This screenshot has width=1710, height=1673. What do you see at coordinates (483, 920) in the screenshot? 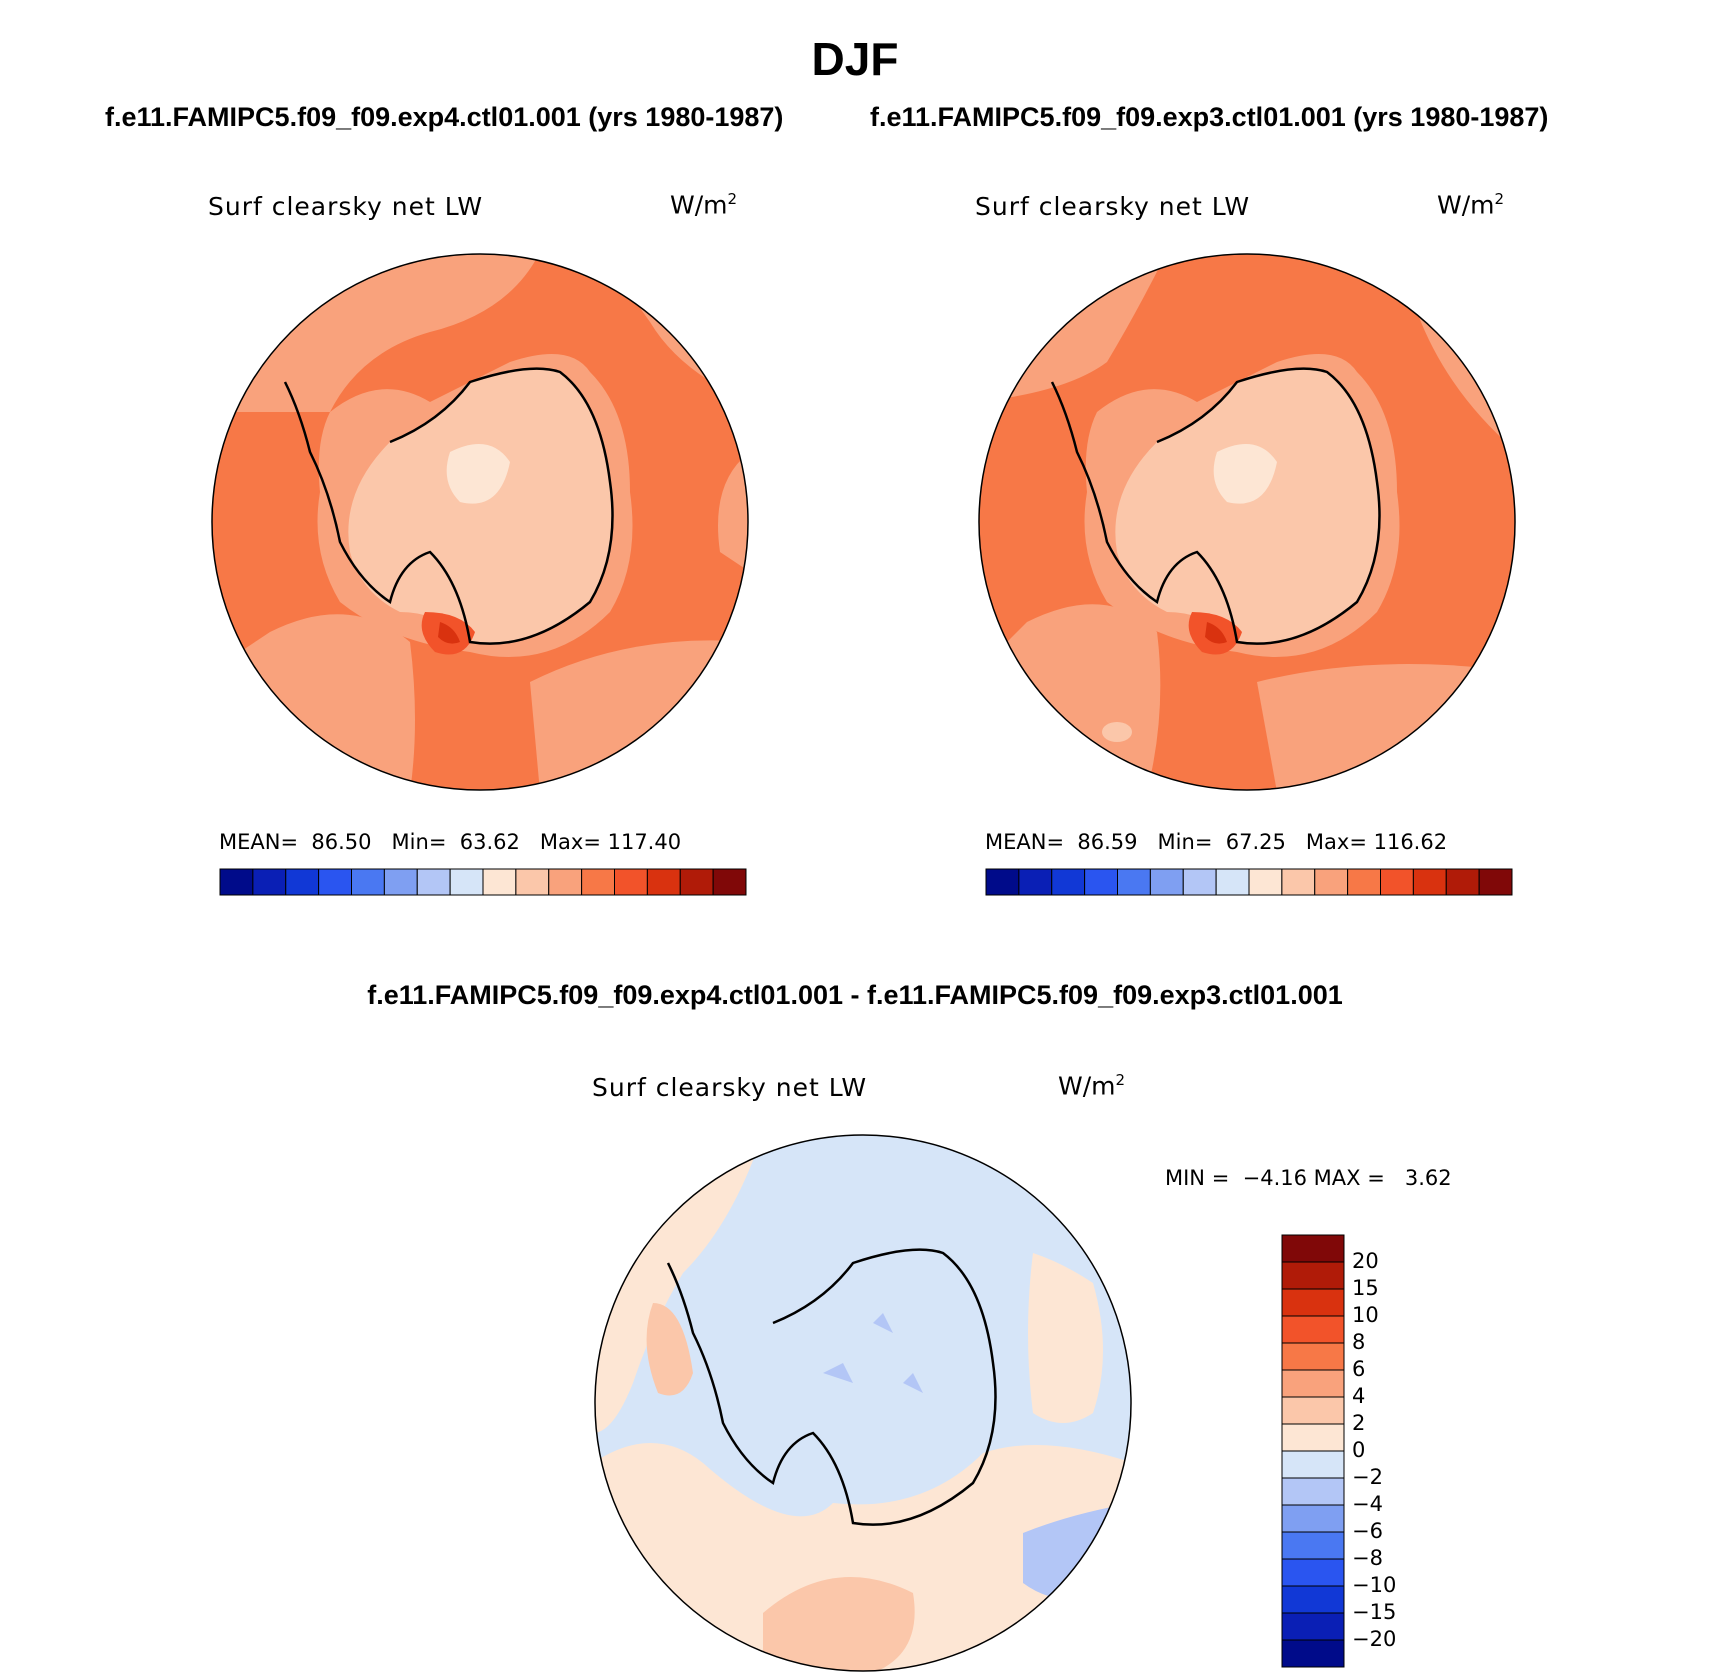
I see `panel1-colorbar-labels` at bounding box center [483, 920].